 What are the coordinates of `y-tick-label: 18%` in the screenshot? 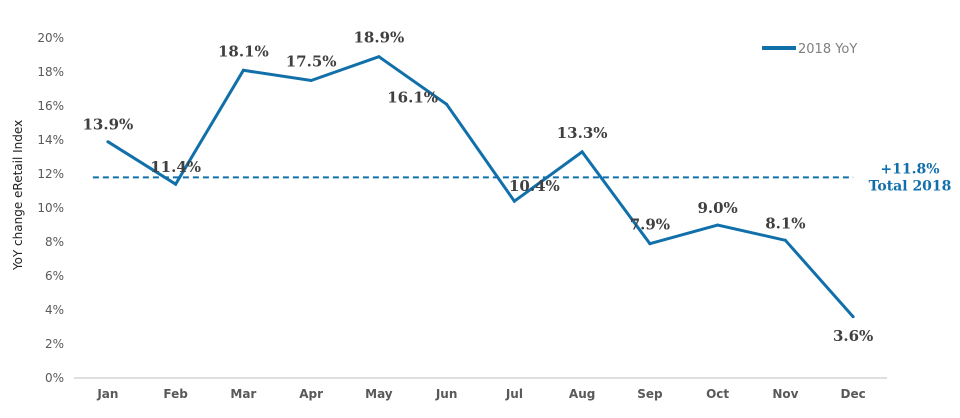 It's located at (50, 72).